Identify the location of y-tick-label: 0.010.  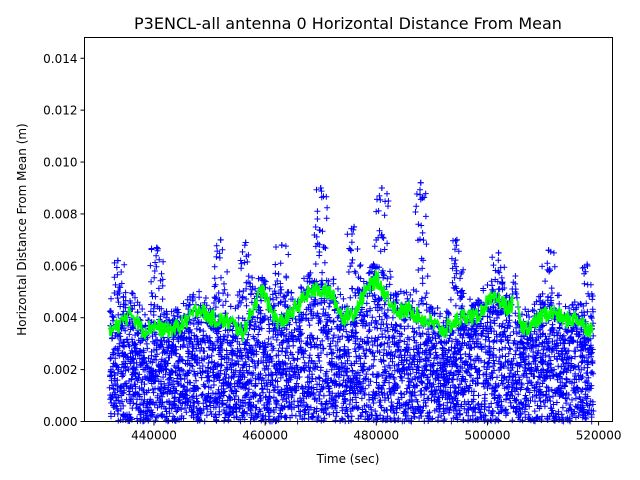
(60, 163).